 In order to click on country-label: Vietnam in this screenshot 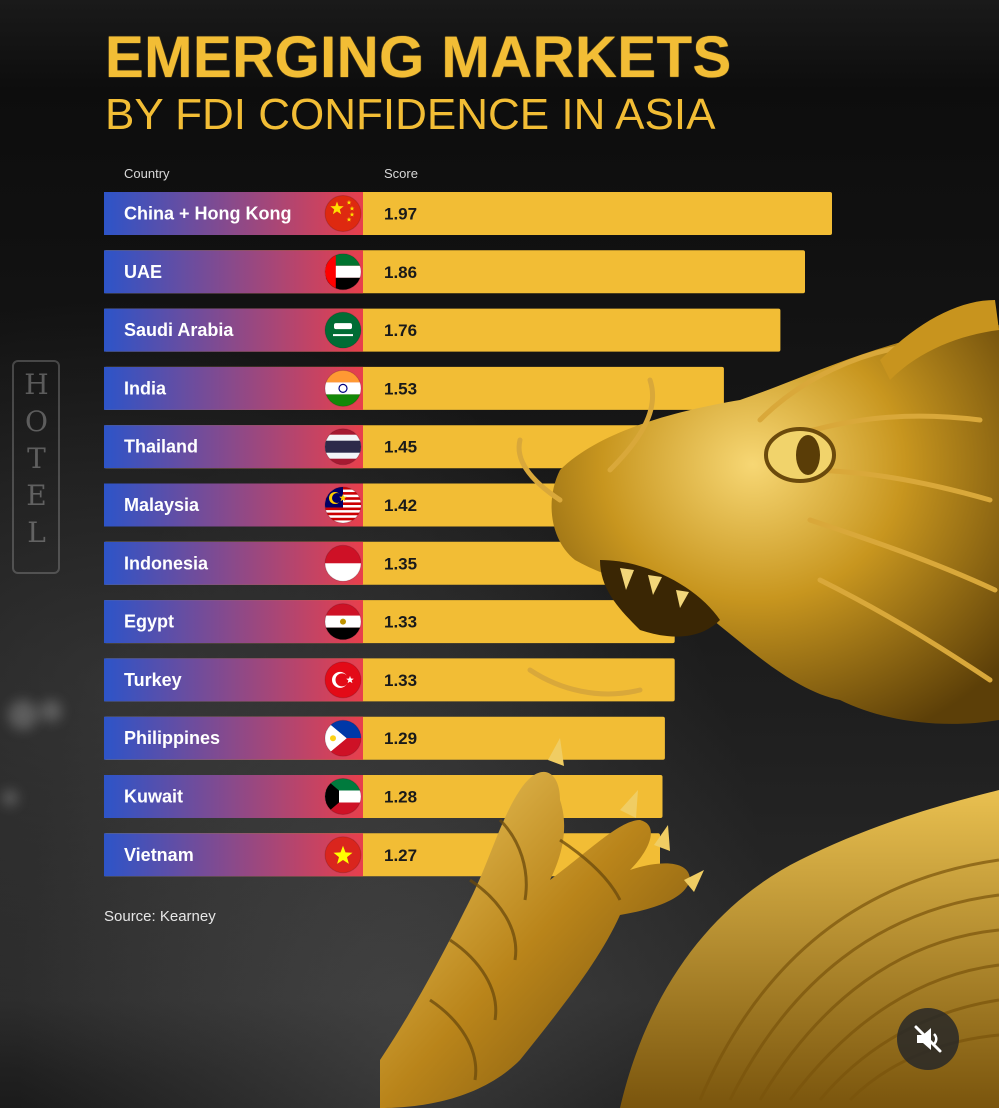, I will do `click(159, 855)`.